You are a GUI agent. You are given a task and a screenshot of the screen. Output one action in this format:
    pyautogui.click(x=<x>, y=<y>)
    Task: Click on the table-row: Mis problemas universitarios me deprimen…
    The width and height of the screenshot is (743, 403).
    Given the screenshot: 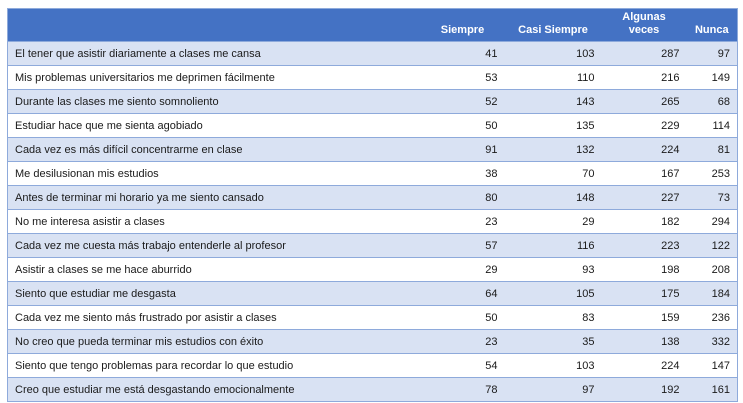 What is the action you would take?
    pyautogui.click(x=372, y=77)
    